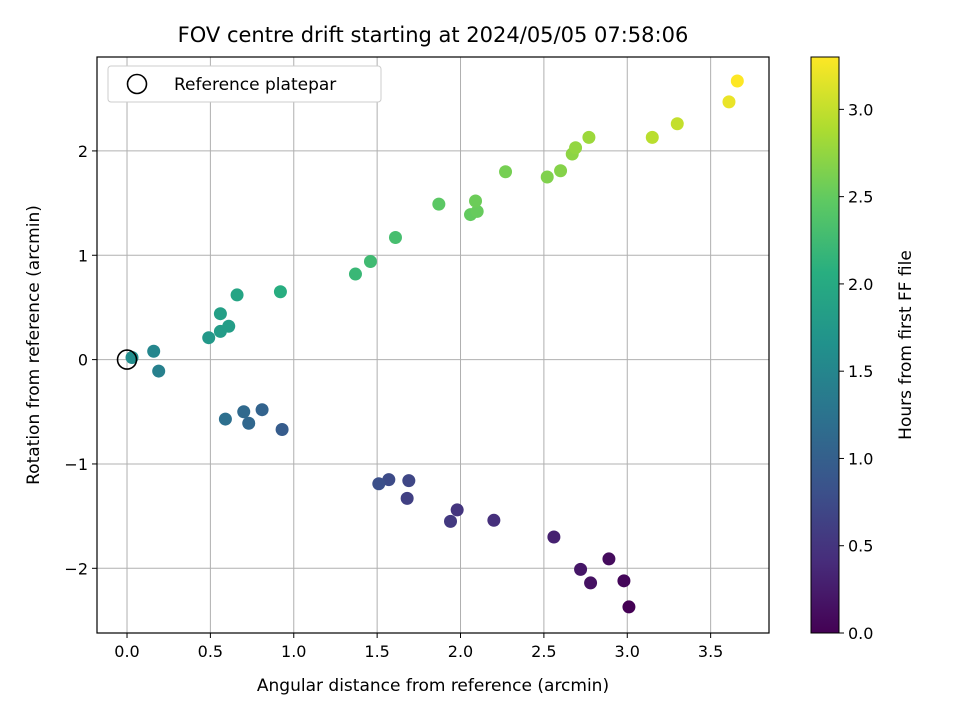 The width and height of the screenshot is (960, 720). I want to click on colorbar-tick-label: 2.0, so click(860, 284).